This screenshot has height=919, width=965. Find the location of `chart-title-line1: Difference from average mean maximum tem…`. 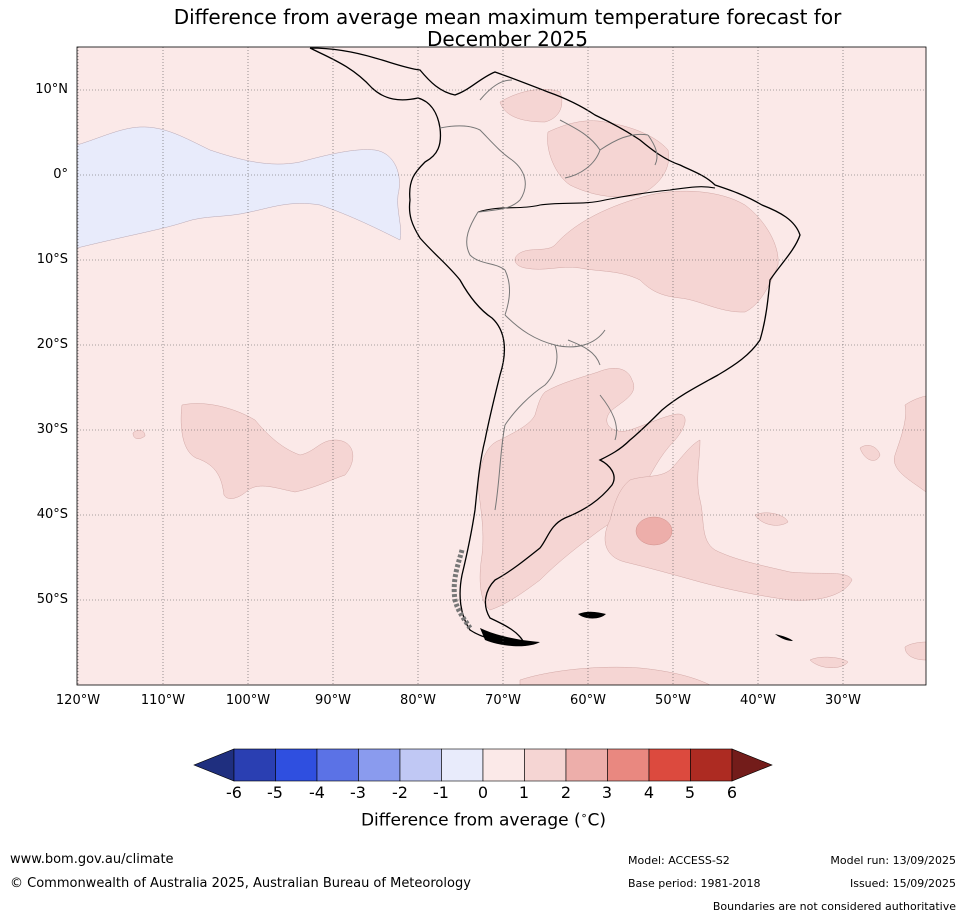

chart-title-line1: Difference from average mean maximum tem… is located at coordinates (507, 17).